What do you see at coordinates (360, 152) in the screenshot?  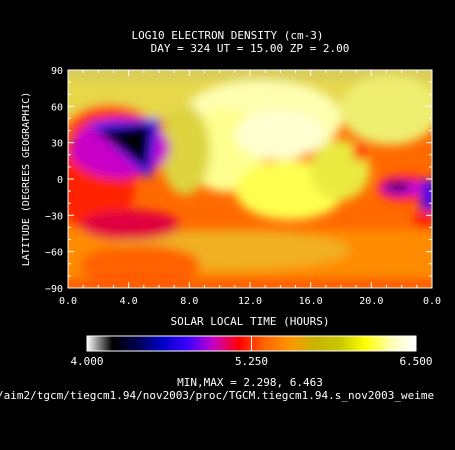 I see `heatmap-evening-blob` at bounding box center [360, 152].